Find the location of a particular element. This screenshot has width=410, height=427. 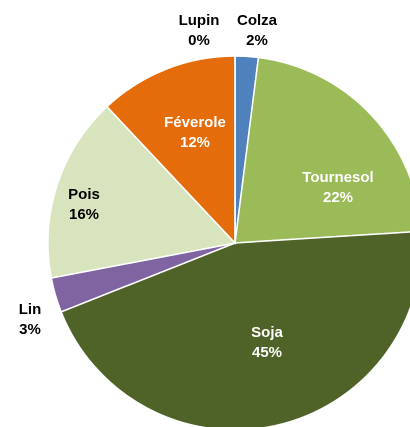

slice-label: Colza is located at coordinates (257, 20).